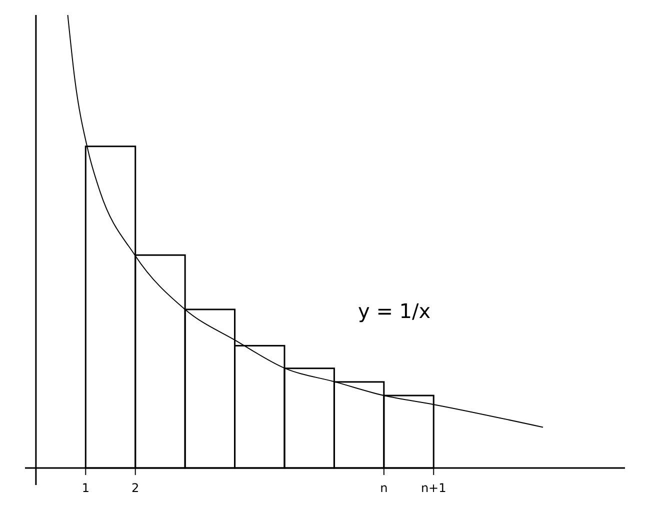 The image size is (650, 510). Describe the element at coordinates (433, 488) in the screenshot. I see `x-tick-label: n+1` at that location.